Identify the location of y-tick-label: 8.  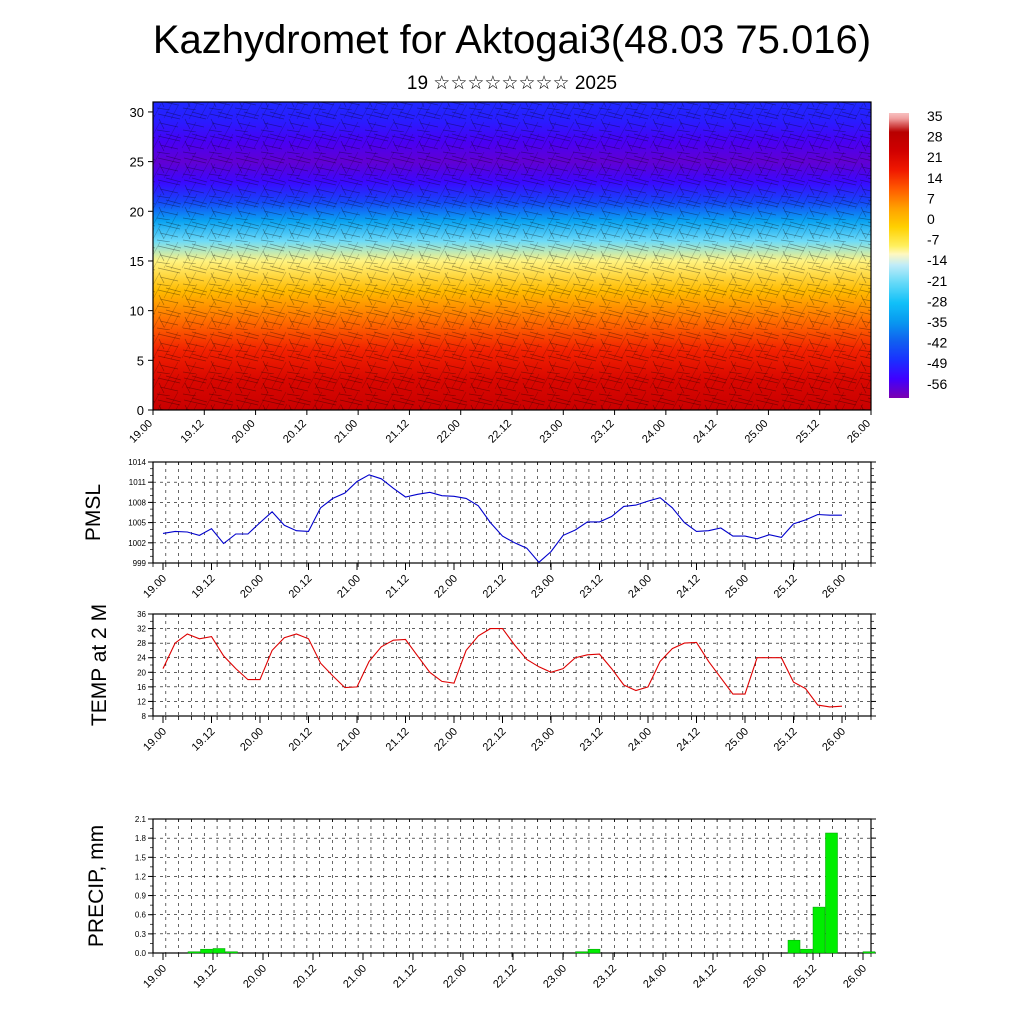
(144, 716).